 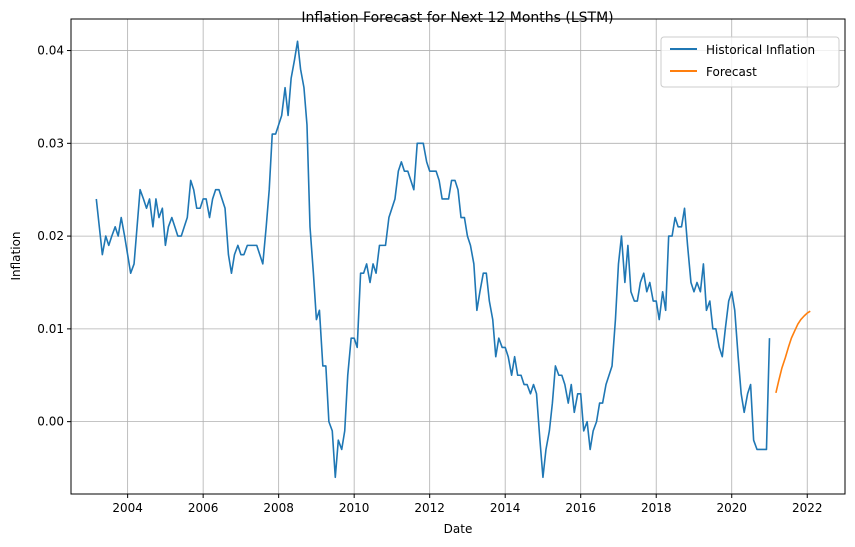 I want to click on x-tick-label: 2008, so click(x=278, y=508).